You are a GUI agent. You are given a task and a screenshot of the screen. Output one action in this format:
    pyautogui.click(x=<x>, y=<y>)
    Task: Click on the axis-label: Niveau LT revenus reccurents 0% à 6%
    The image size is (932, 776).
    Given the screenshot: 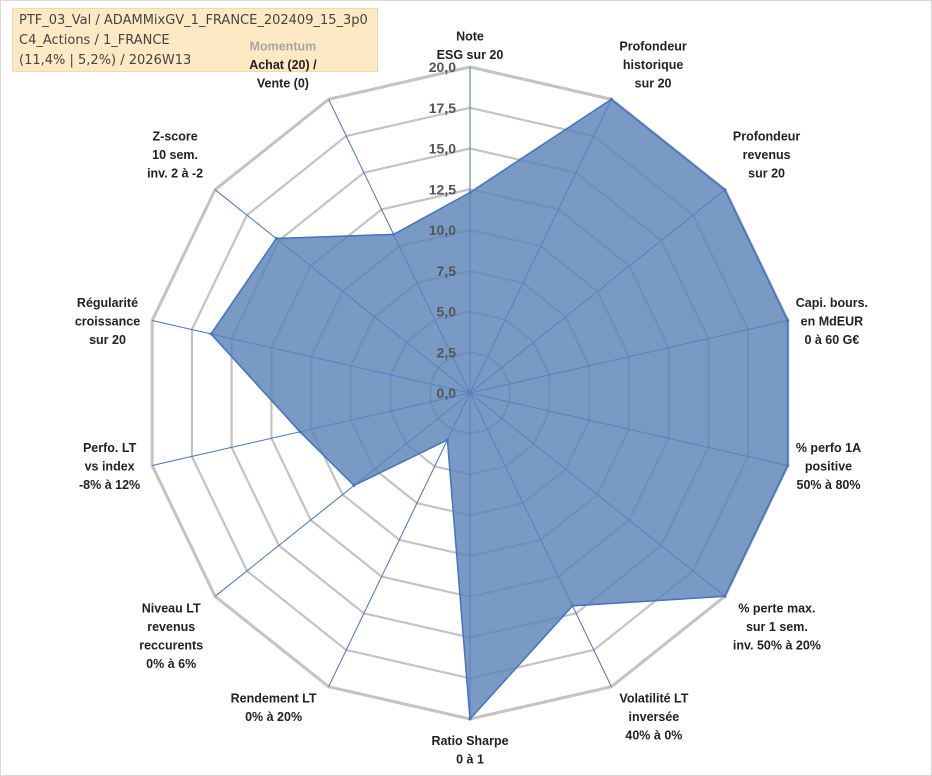 What is the action you would take?
    pyautogui.click(x=171, y=636)
    